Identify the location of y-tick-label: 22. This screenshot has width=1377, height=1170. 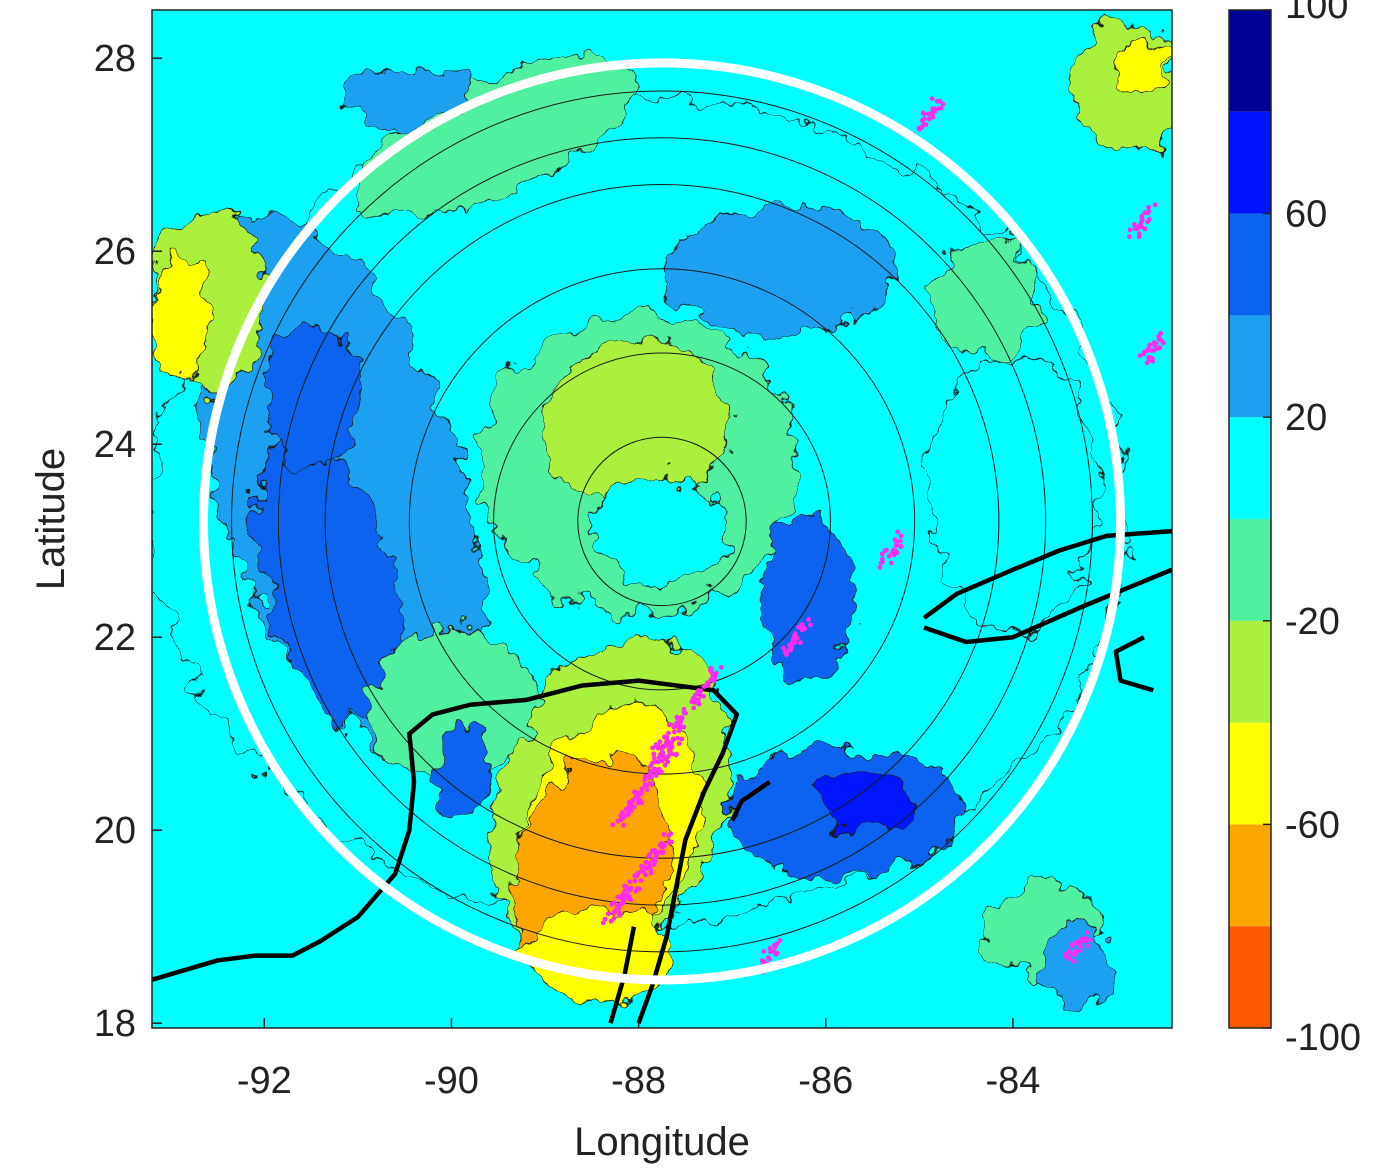
(115, 638).